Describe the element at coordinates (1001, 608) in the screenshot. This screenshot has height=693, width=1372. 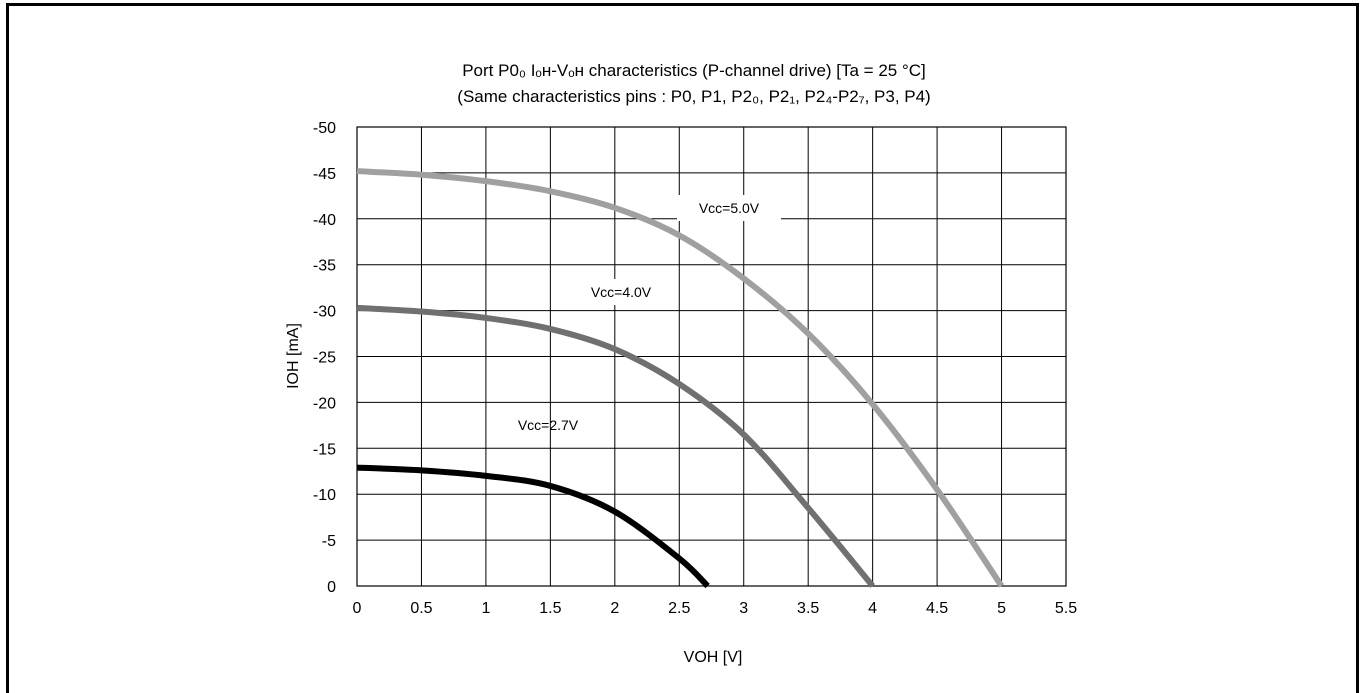
I see `x-tick-label: 5` at that location.